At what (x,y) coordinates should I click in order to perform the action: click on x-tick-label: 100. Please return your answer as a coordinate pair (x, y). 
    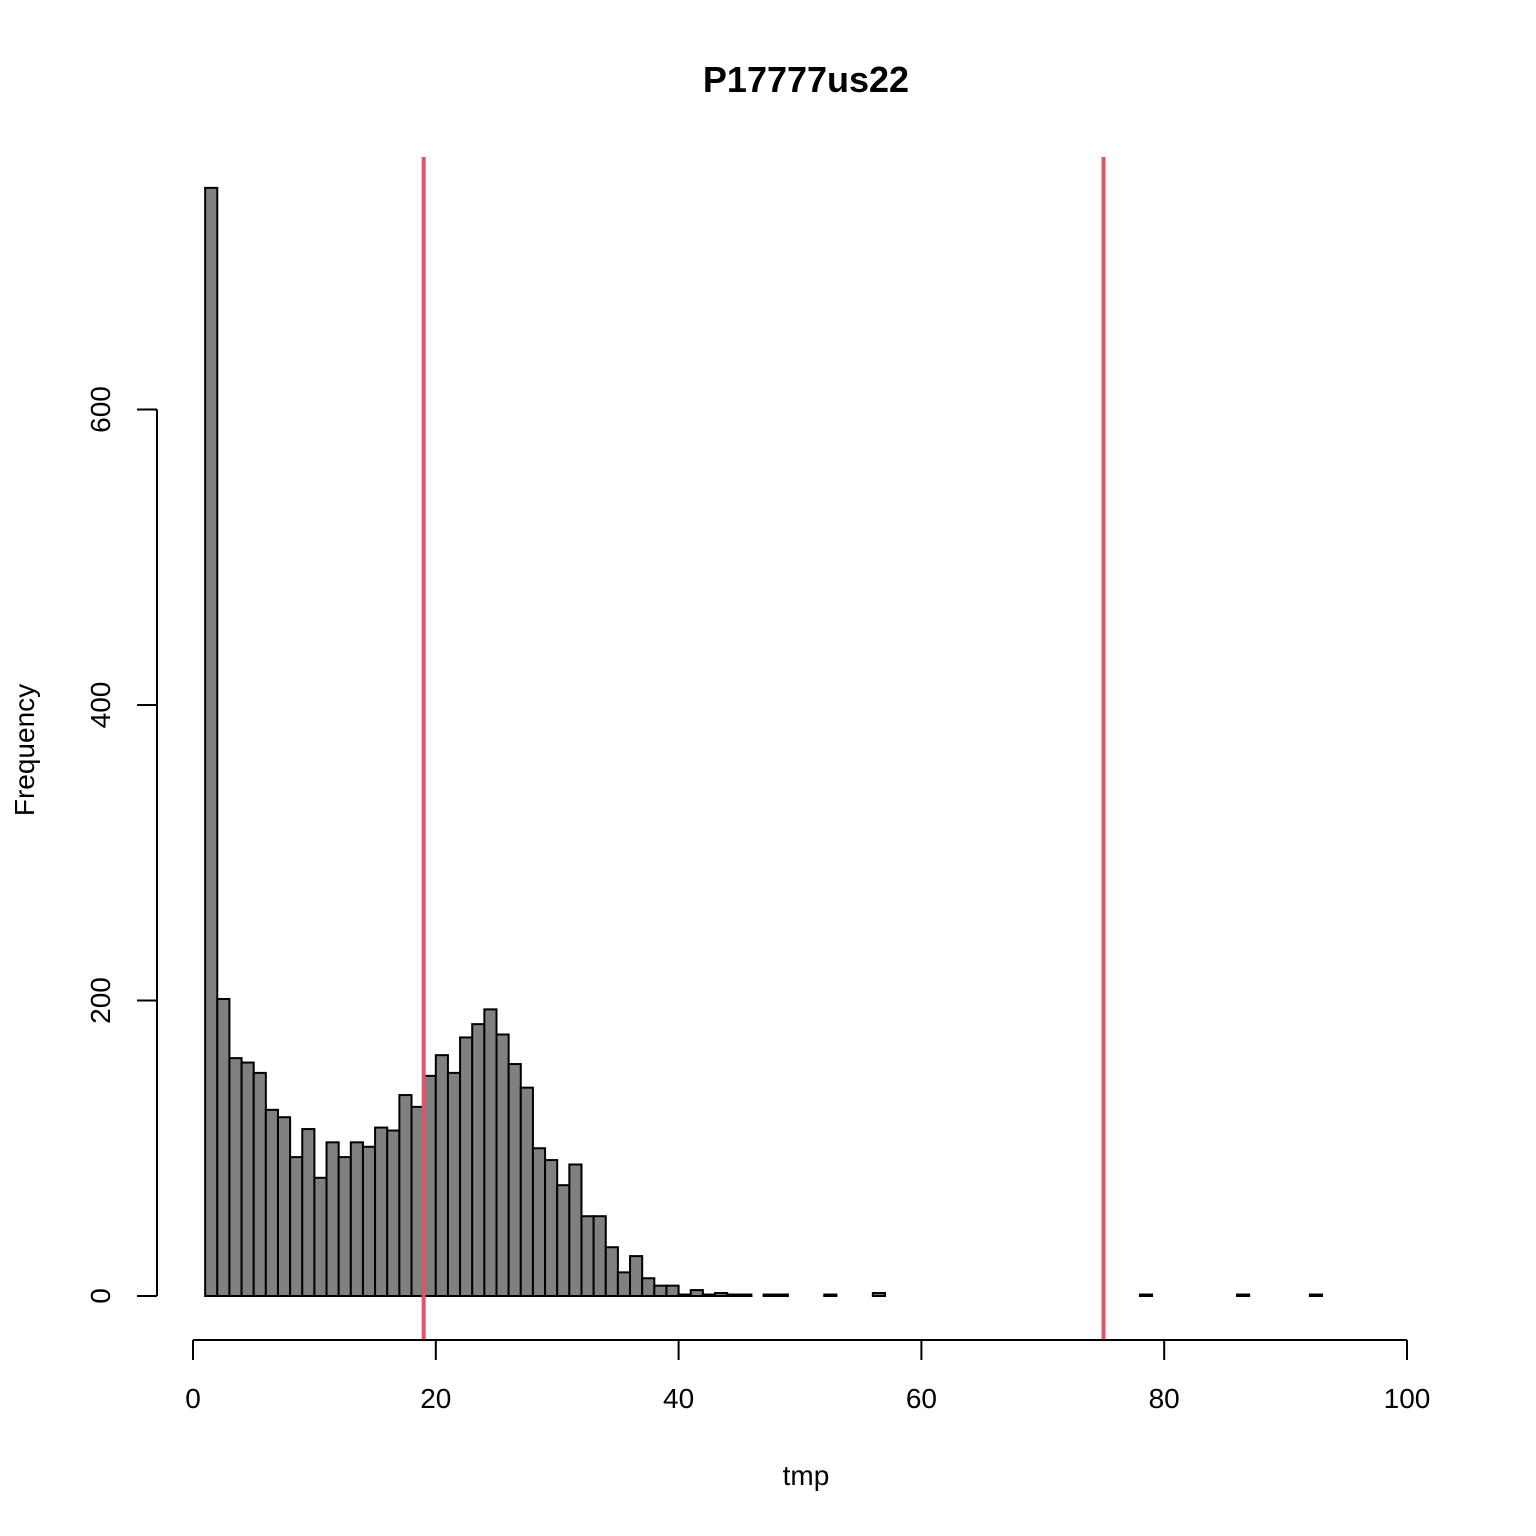
    Looking at the image, I should click on (1407, 1398).